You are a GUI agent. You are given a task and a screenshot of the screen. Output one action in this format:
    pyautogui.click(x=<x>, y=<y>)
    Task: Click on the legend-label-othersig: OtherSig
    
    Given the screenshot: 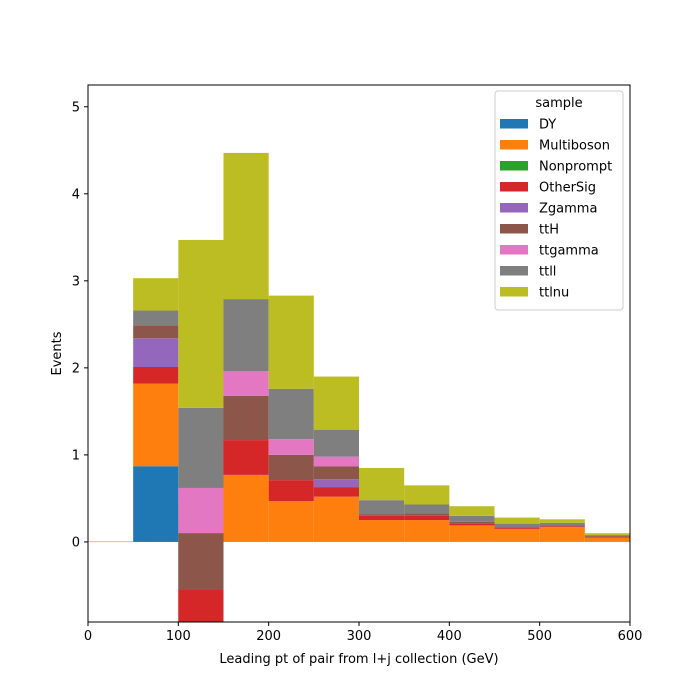 What is the action you would take?
    pyautogui.click(x=567, y=188)
    